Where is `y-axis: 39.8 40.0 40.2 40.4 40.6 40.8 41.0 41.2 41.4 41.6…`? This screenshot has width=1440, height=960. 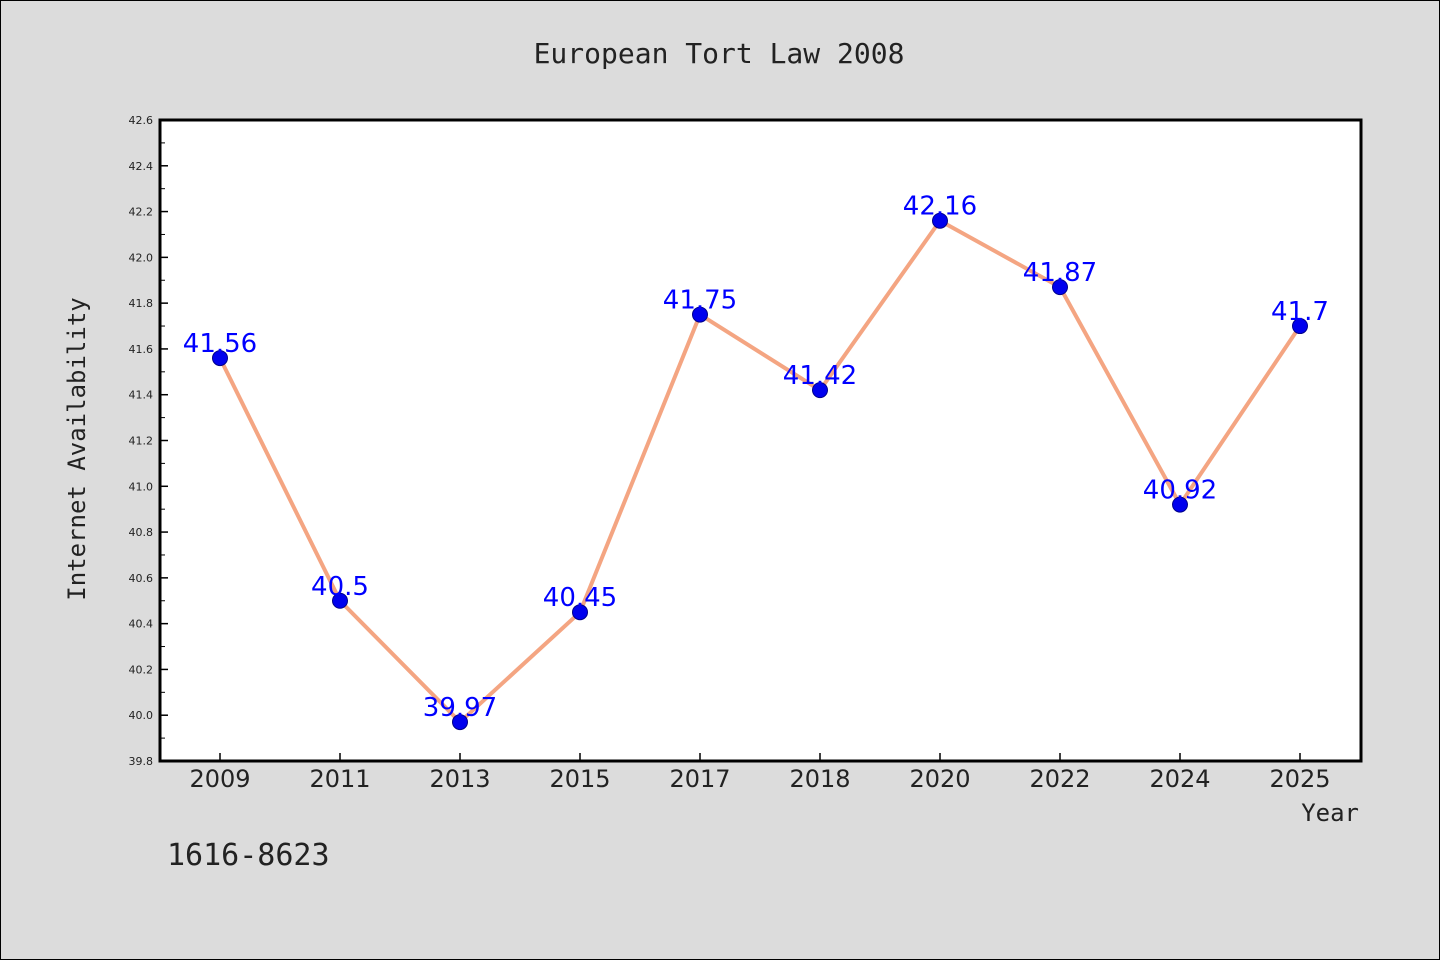 y-axis: 39.8 40.0 40.2 40.4 40.6 40.8 41.0 41.2 41.4 41.6… is located at coordinates (148, 441).